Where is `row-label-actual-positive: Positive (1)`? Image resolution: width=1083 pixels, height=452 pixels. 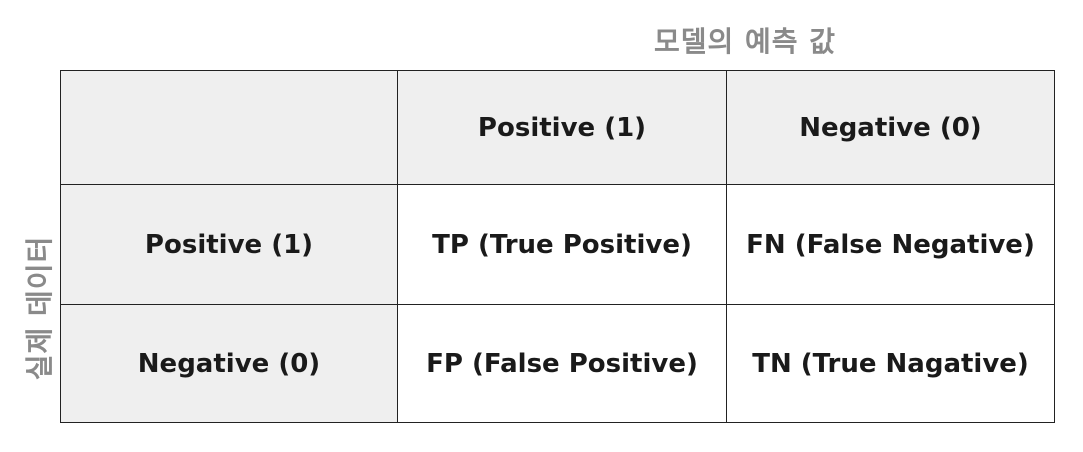
row-label-actual-positive: Positive (1) is located at coordinates (229, 244).